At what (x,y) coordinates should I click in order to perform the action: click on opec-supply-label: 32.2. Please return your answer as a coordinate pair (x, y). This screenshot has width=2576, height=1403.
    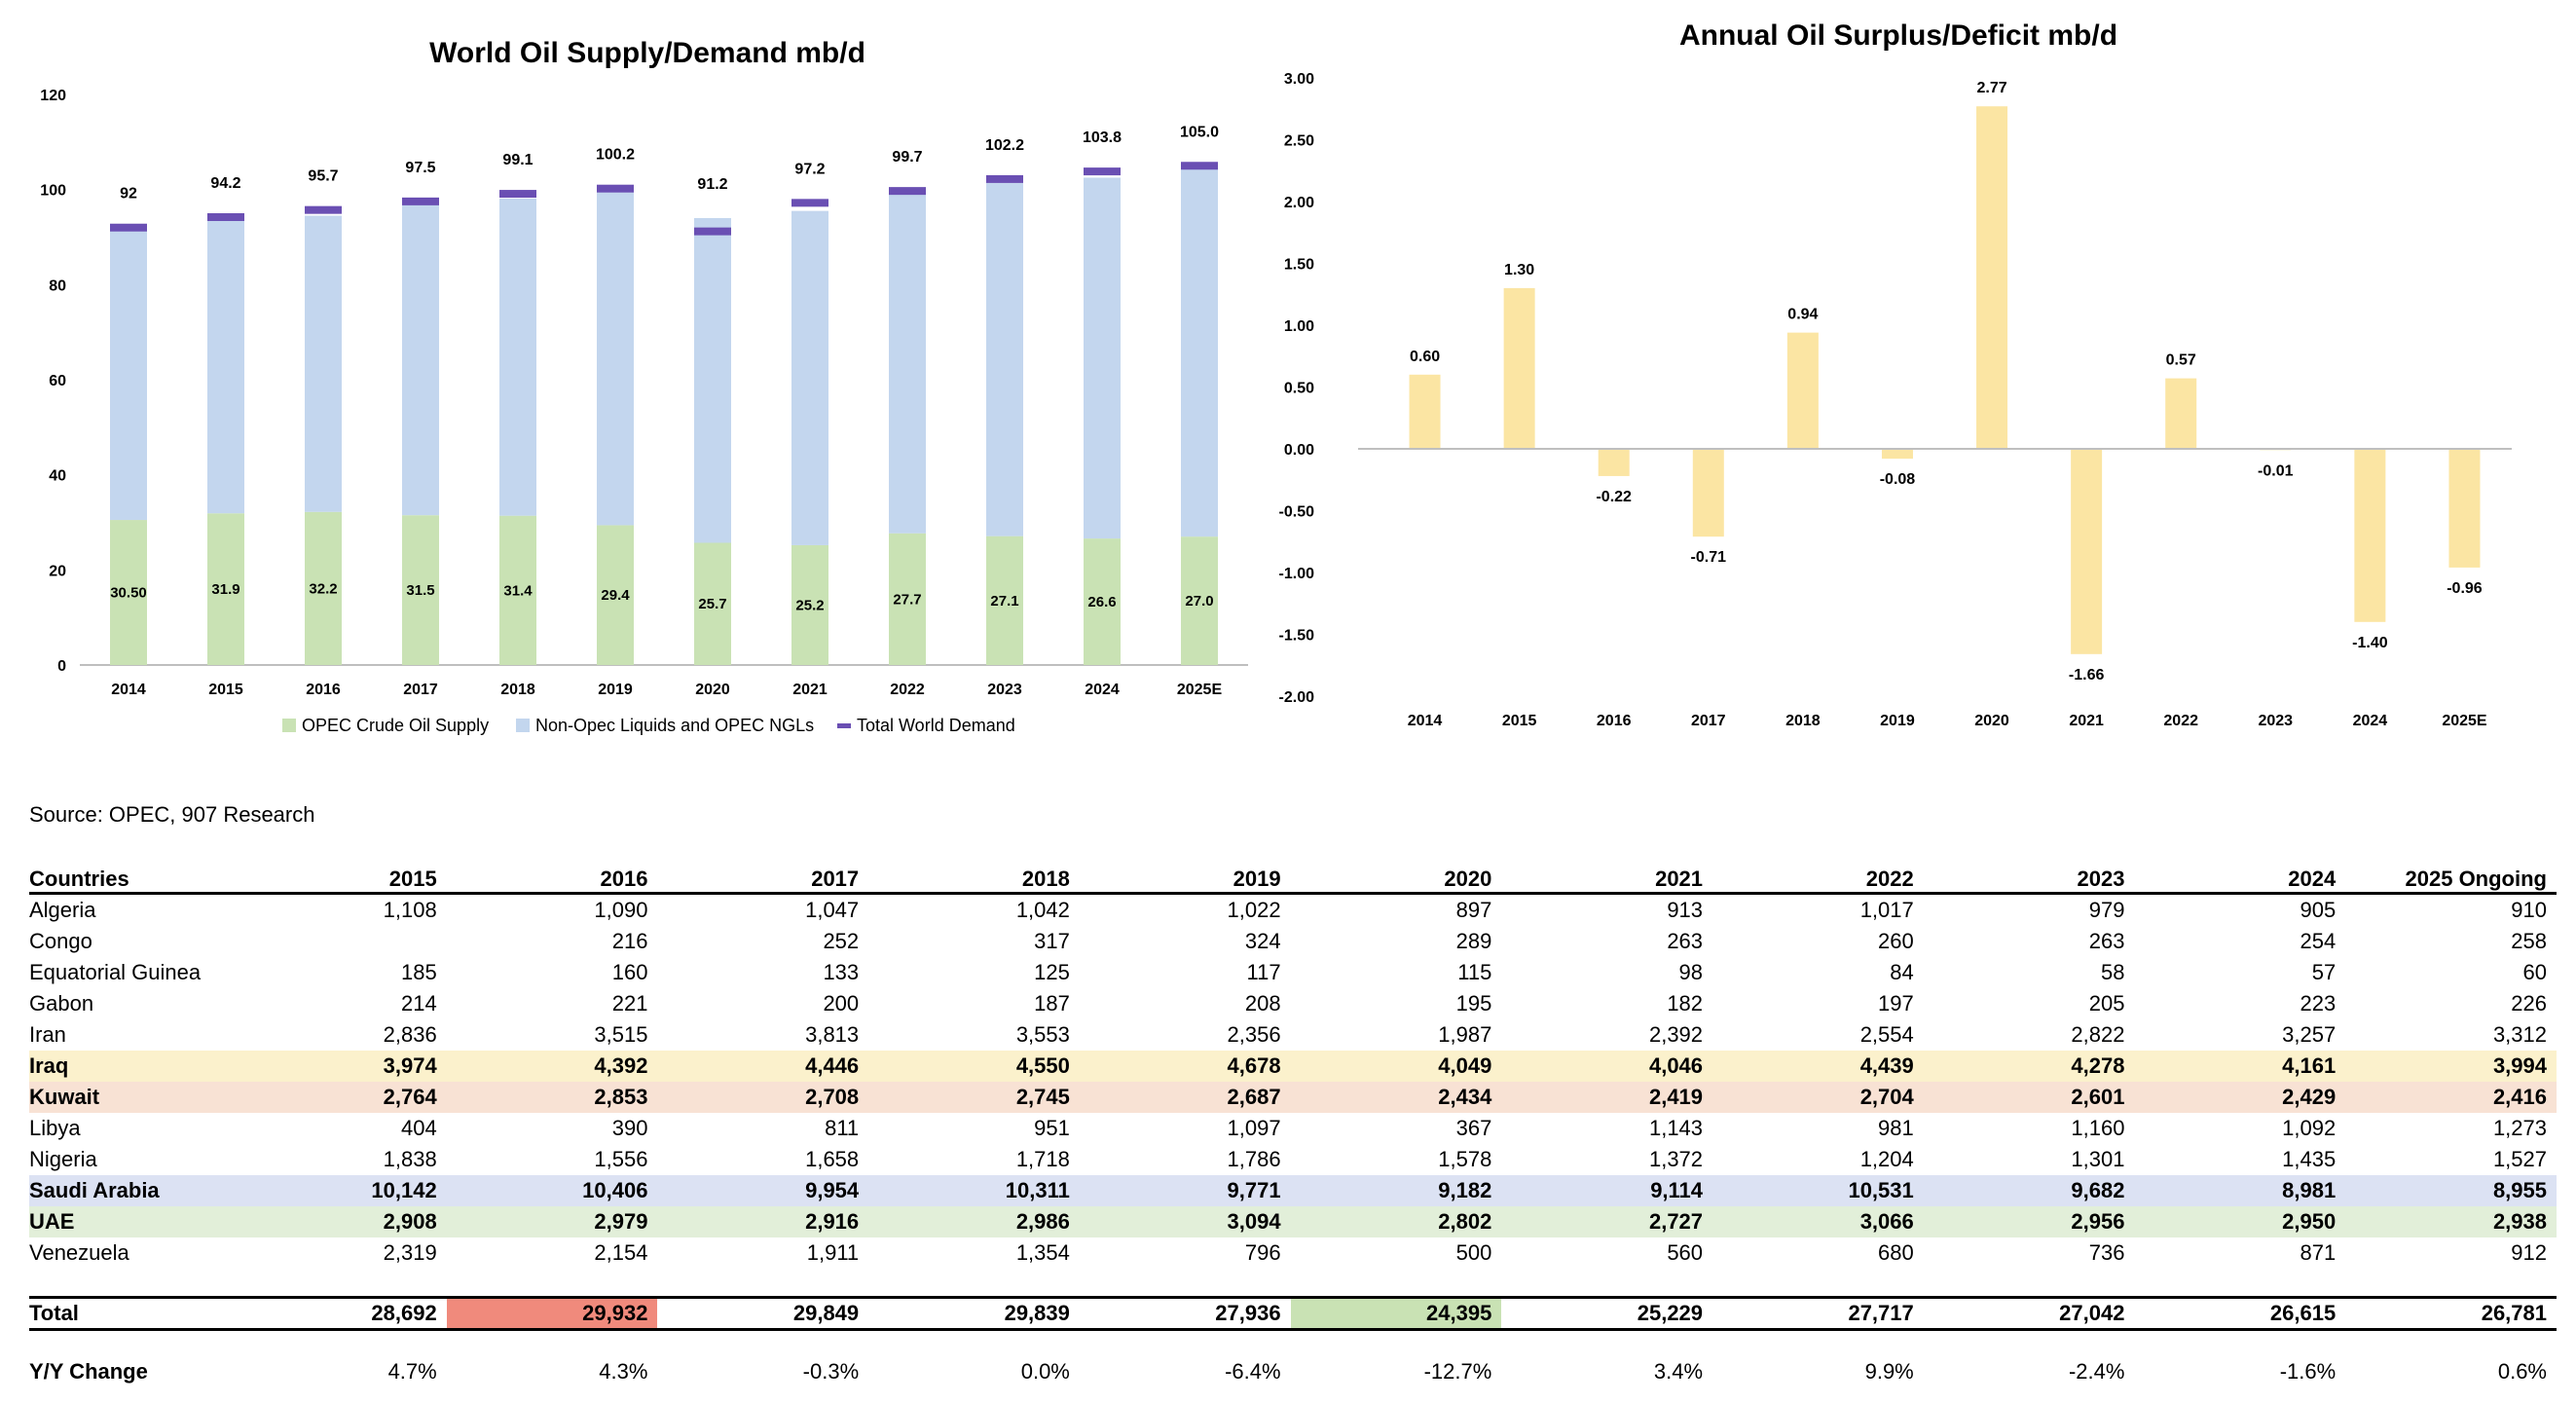
    Looking at the image, I should click on (323, 588).